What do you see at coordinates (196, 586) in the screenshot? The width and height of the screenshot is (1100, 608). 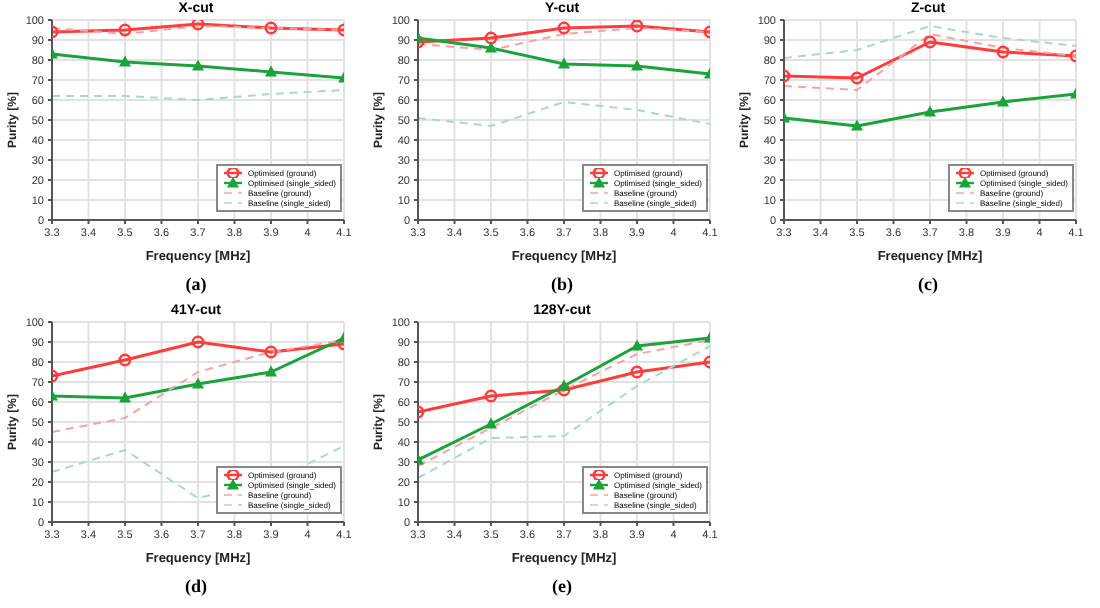 I see `text: (d)` at bounding box center [196, 586].